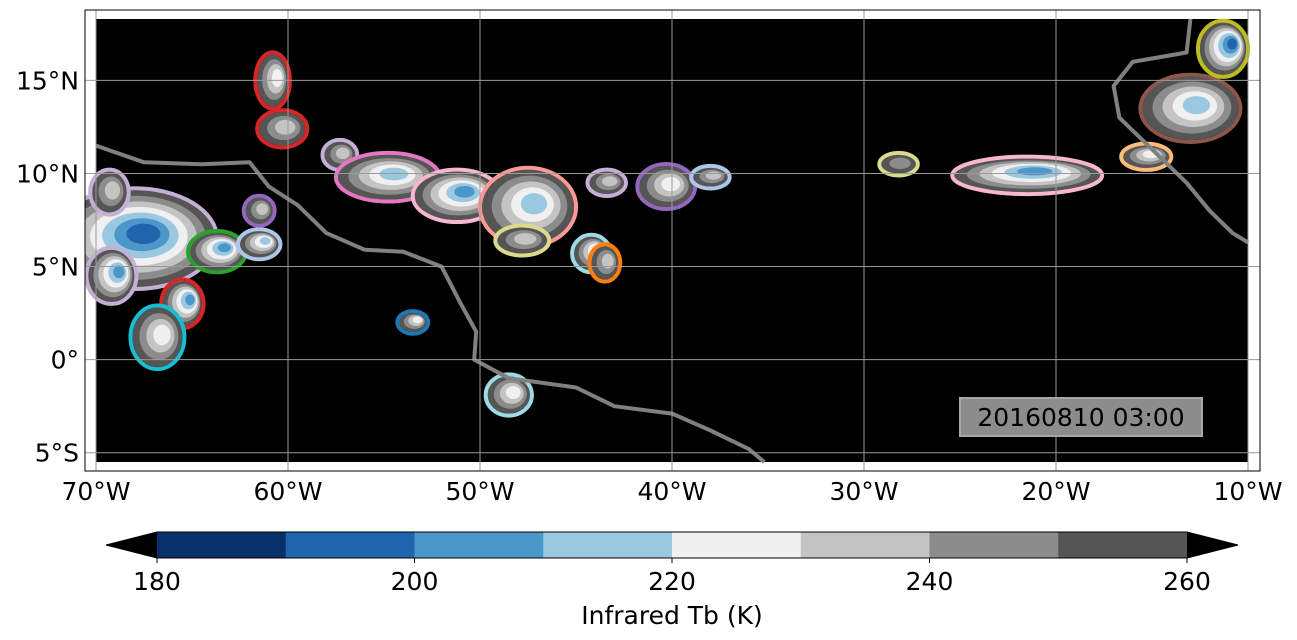  I want to click on lon-tick-label: 50°W, so click(479, 491).